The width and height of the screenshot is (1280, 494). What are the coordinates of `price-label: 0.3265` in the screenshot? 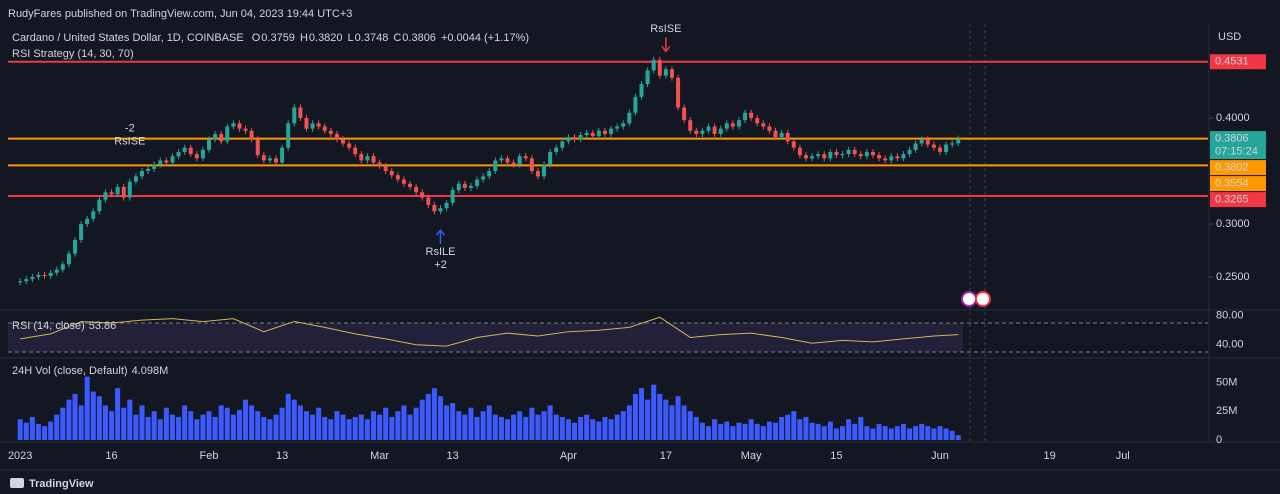 It's located at (1232, 200).